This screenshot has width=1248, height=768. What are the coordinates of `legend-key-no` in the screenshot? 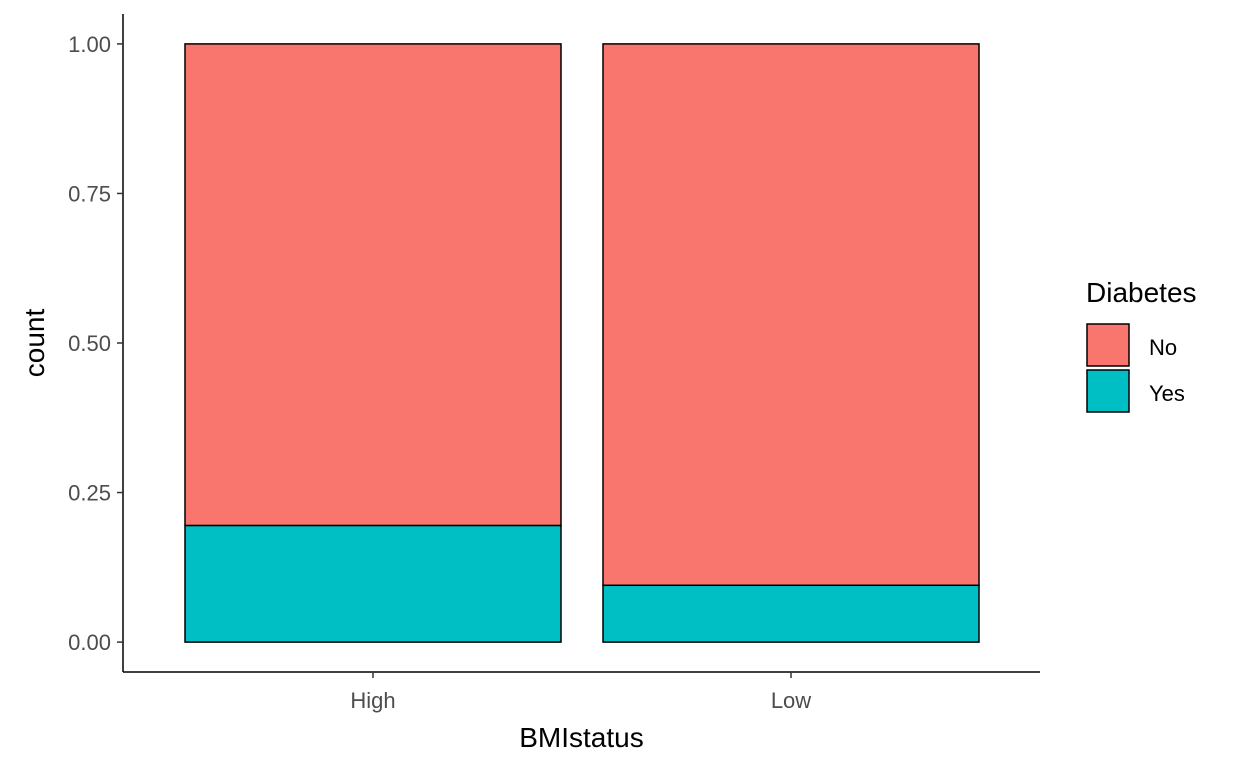 It's located at (1108, 345).